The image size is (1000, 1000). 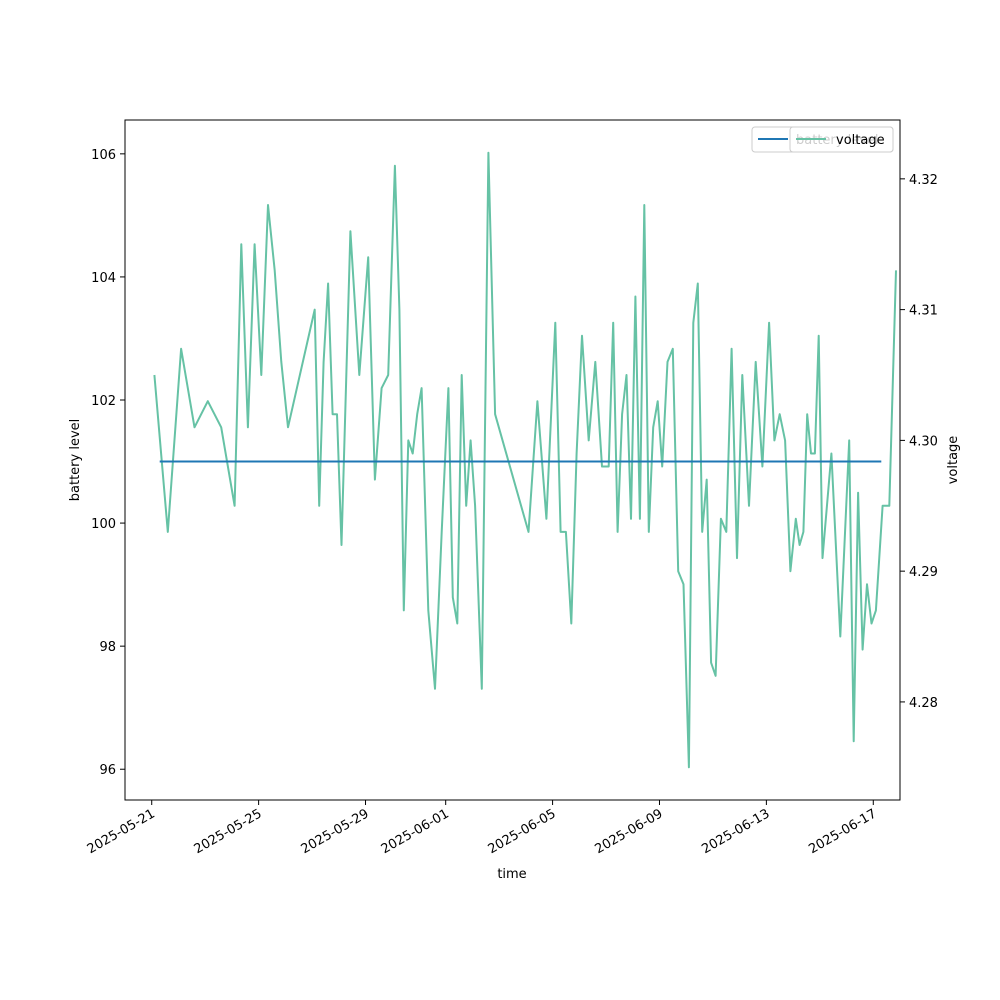 What do you see at coordinates (108, 463) in the screenshot?
I see `y-axis-left: 96 98 100 102 104 106` at bounding box center [108, 463].